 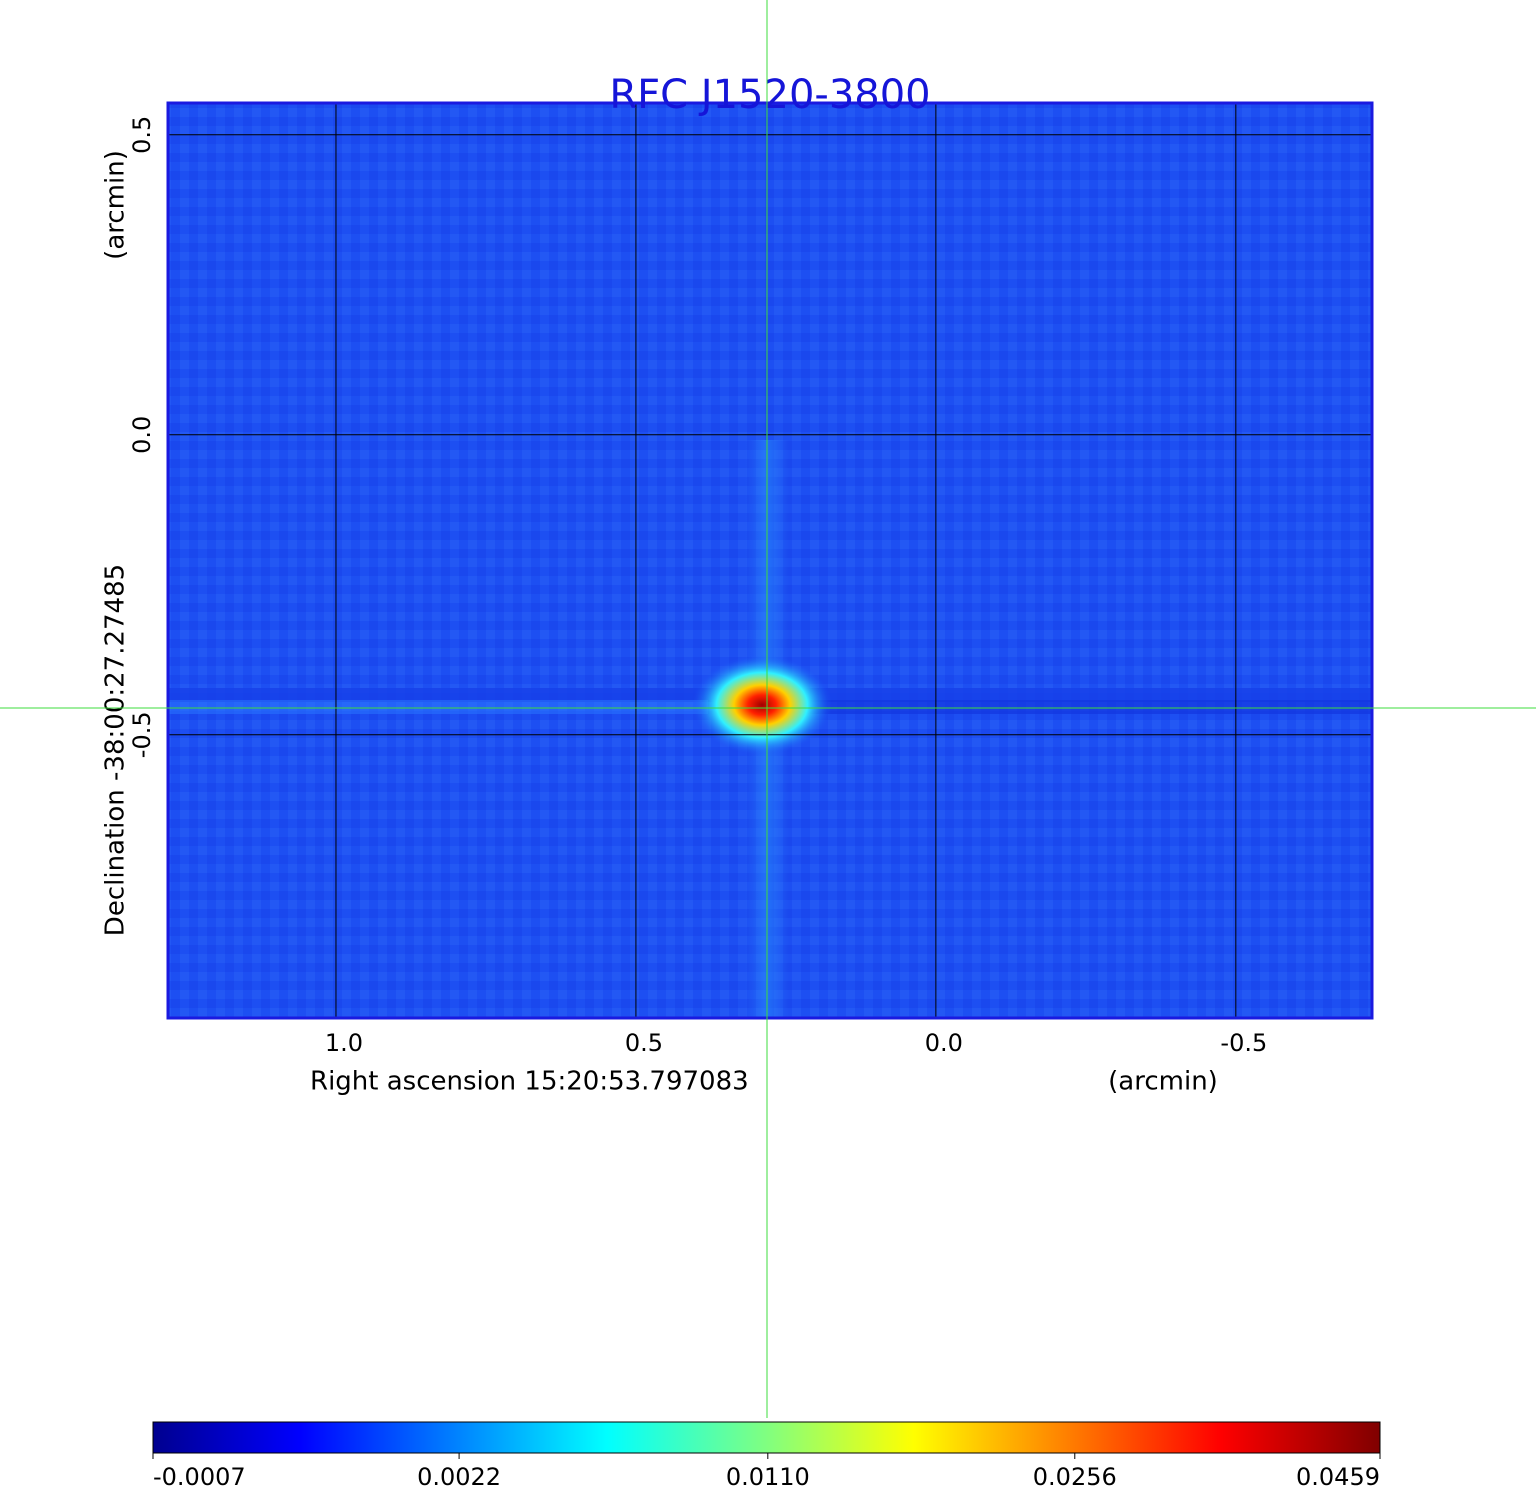 I want to click on x-tick-label: -0.5, so click(x=1243, y=1043).